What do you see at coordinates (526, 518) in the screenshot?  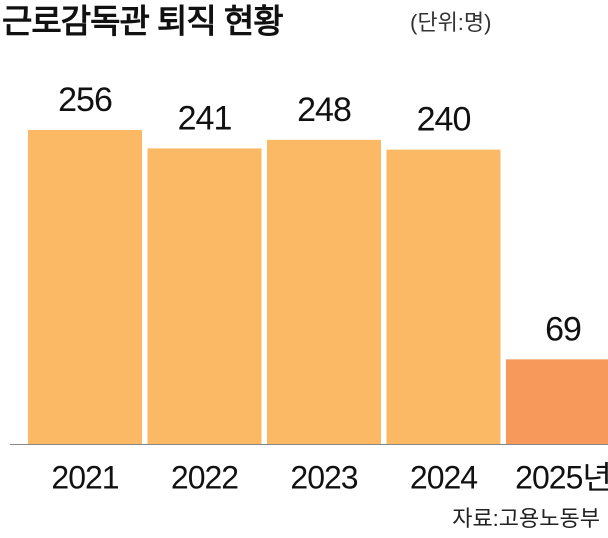 I see `source: 자료:고용노동부` at bounding box center [526, 518].